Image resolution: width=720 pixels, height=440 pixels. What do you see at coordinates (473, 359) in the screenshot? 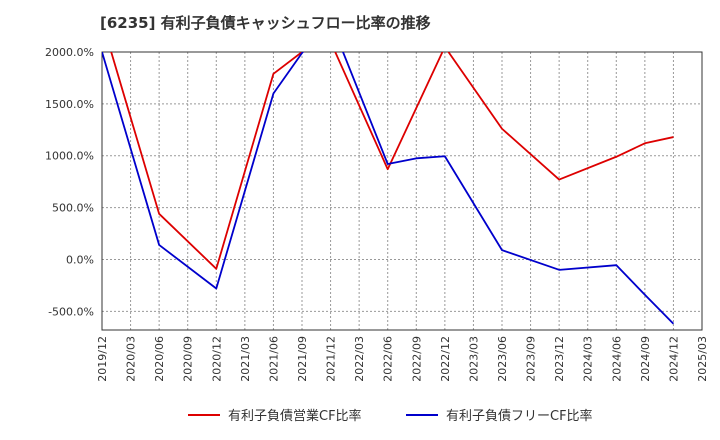
I see `x-tick-label: 2023/03` at bounding box center [473, 359].